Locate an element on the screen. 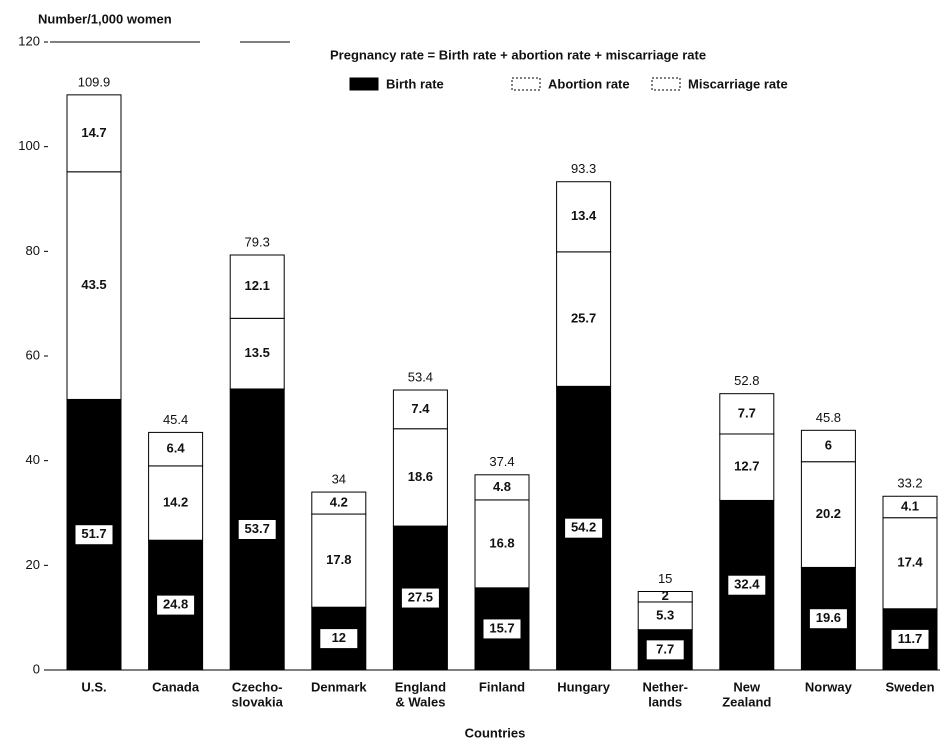 This screenshot has height=744, width=946. x-tick-label: New is located at coordinates (747, 686).